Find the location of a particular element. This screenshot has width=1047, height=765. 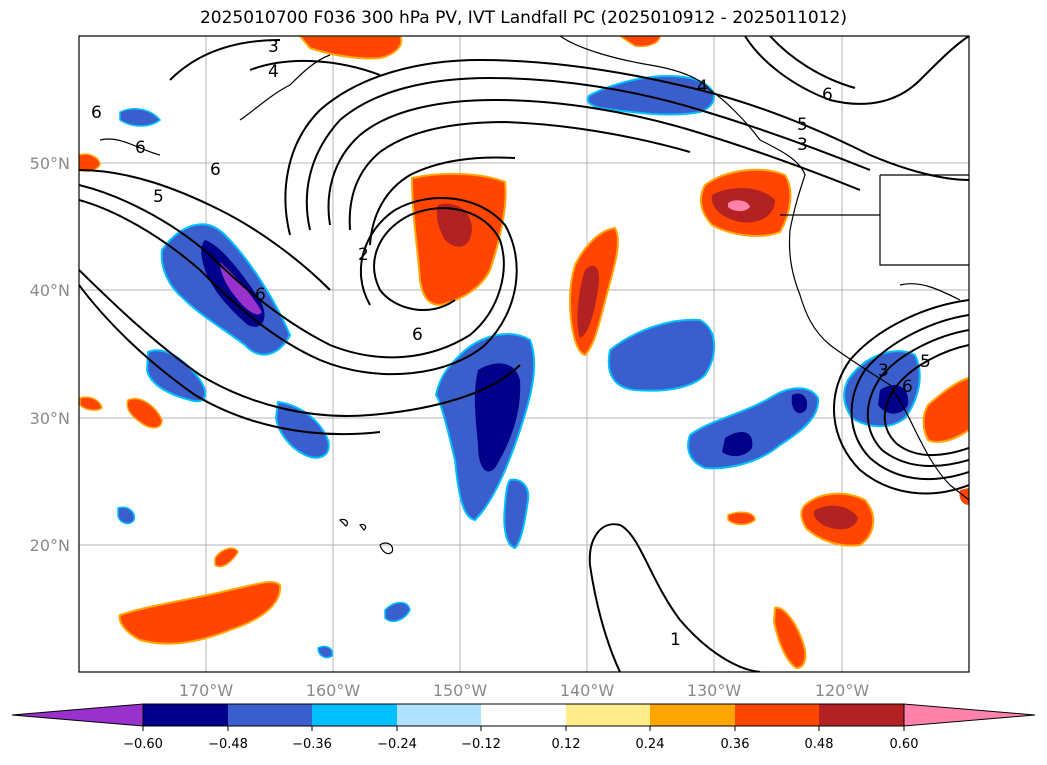

lat-label-20n: 20°N is located at coordinates (50, 545).